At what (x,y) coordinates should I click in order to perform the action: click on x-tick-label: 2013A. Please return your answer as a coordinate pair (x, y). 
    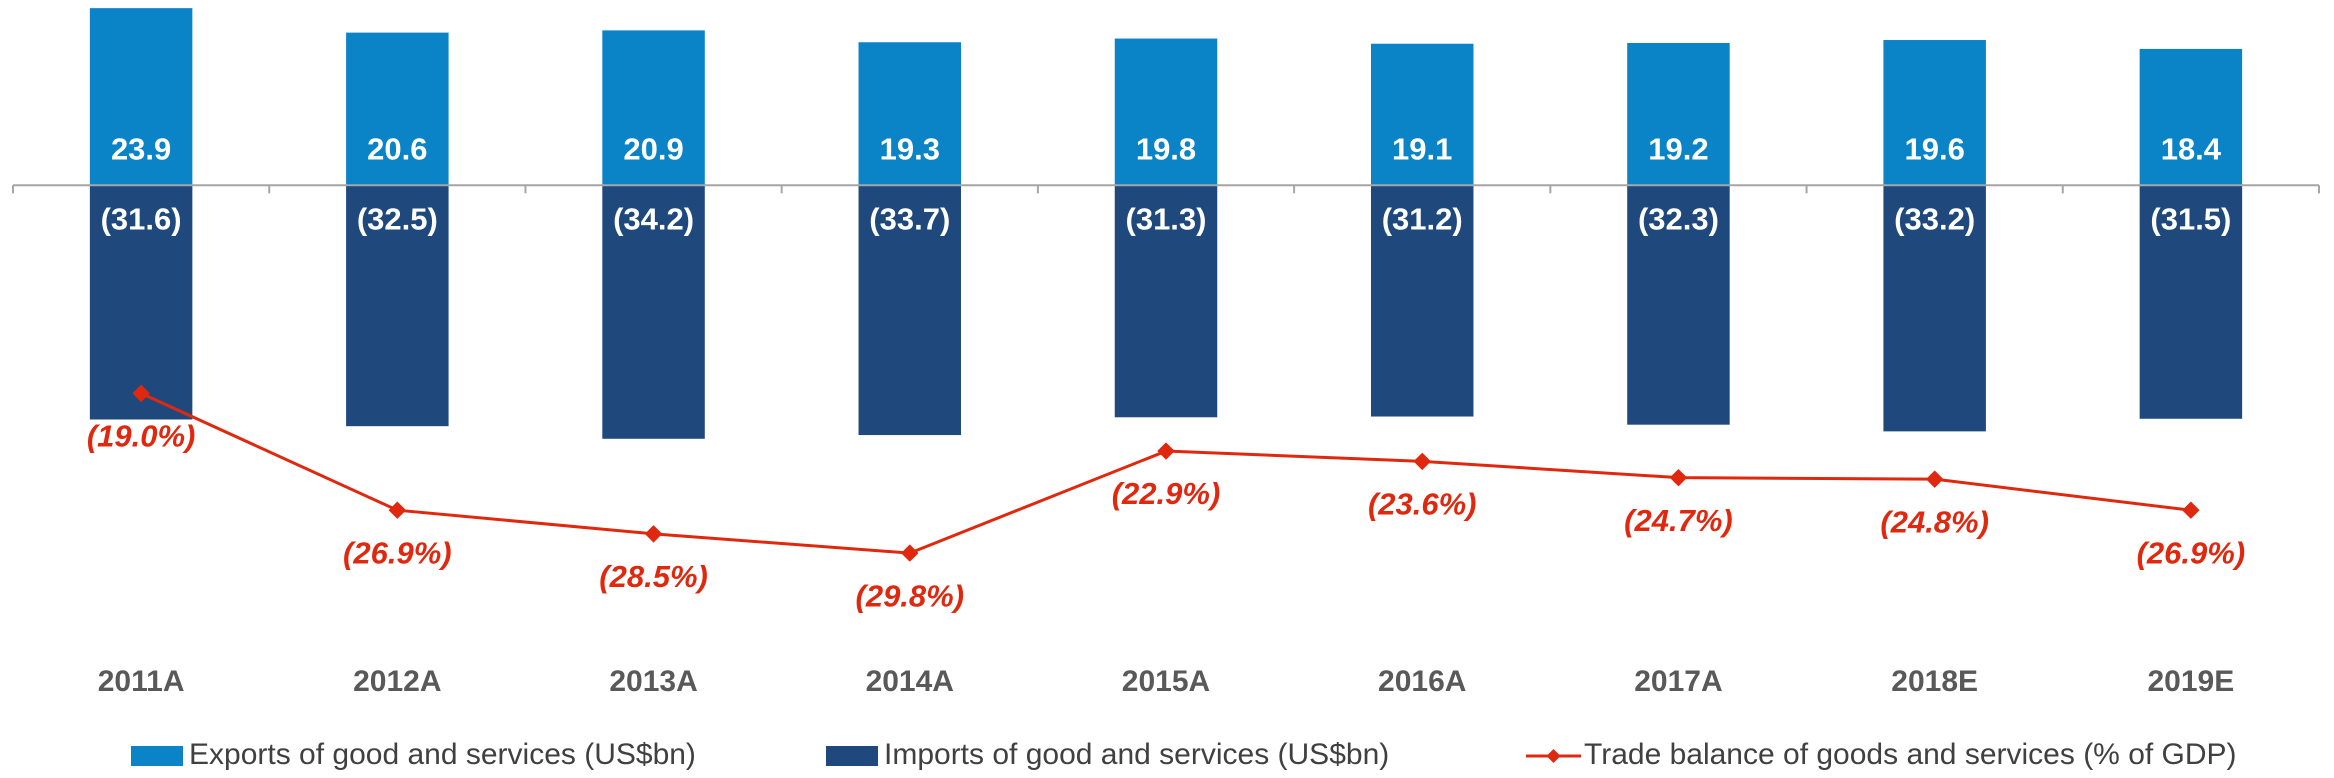
    Looking at the image, I should click on (653, 681).